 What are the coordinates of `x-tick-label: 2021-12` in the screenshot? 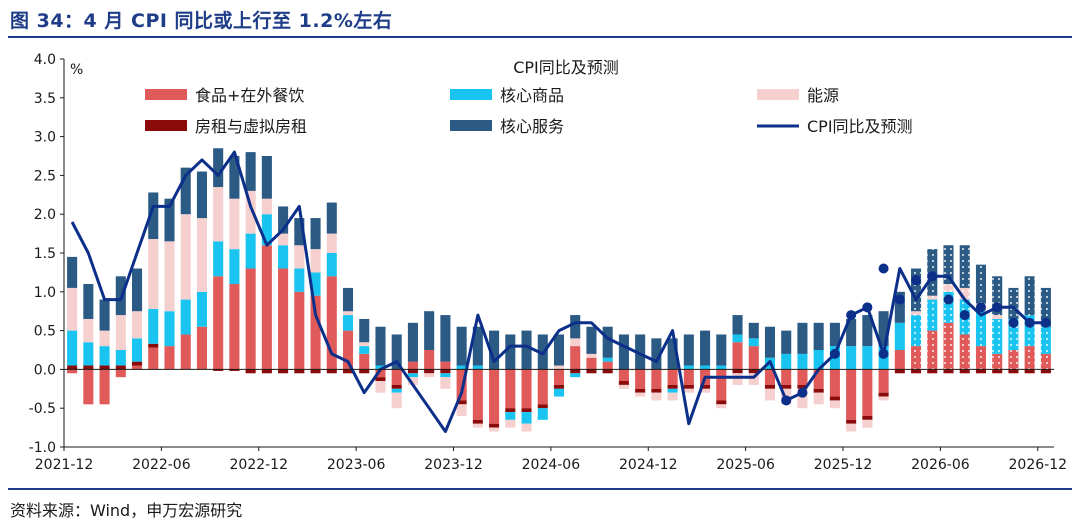 It's located at (64, 465).